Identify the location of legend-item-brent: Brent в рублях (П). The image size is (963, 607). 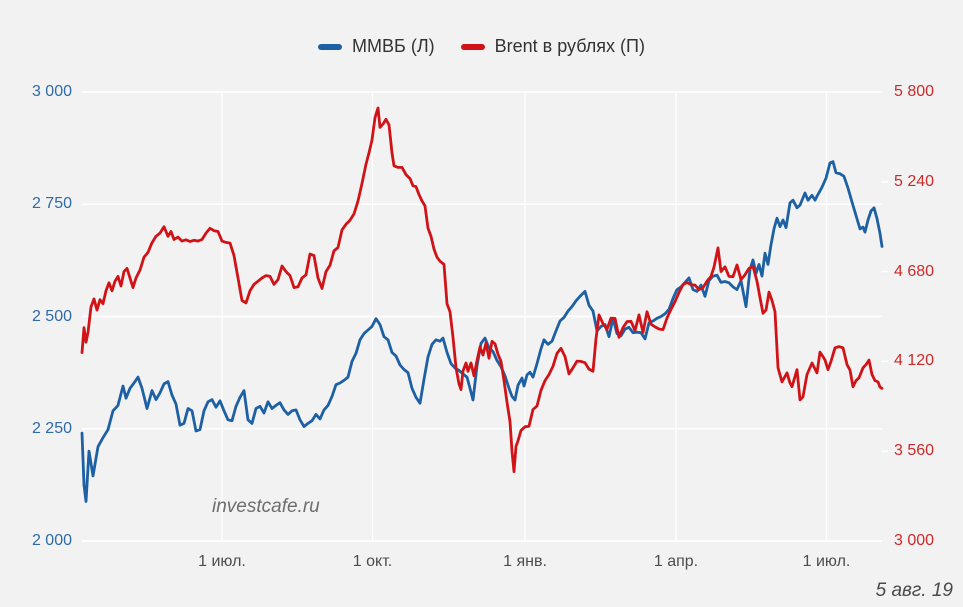
(552, 46).